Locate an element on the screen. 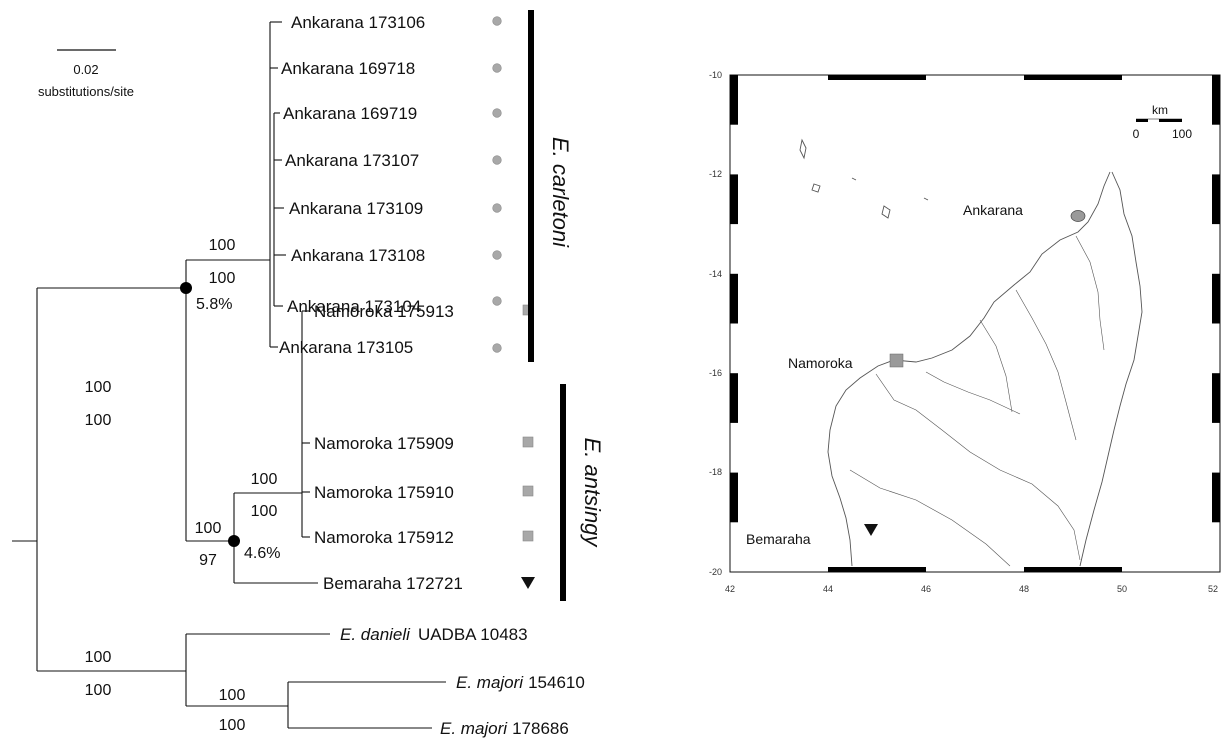 The height and width of the screenshot is (740, 1222). support-carl-ants-bottom: 100 is located at coordinates (98, 420).